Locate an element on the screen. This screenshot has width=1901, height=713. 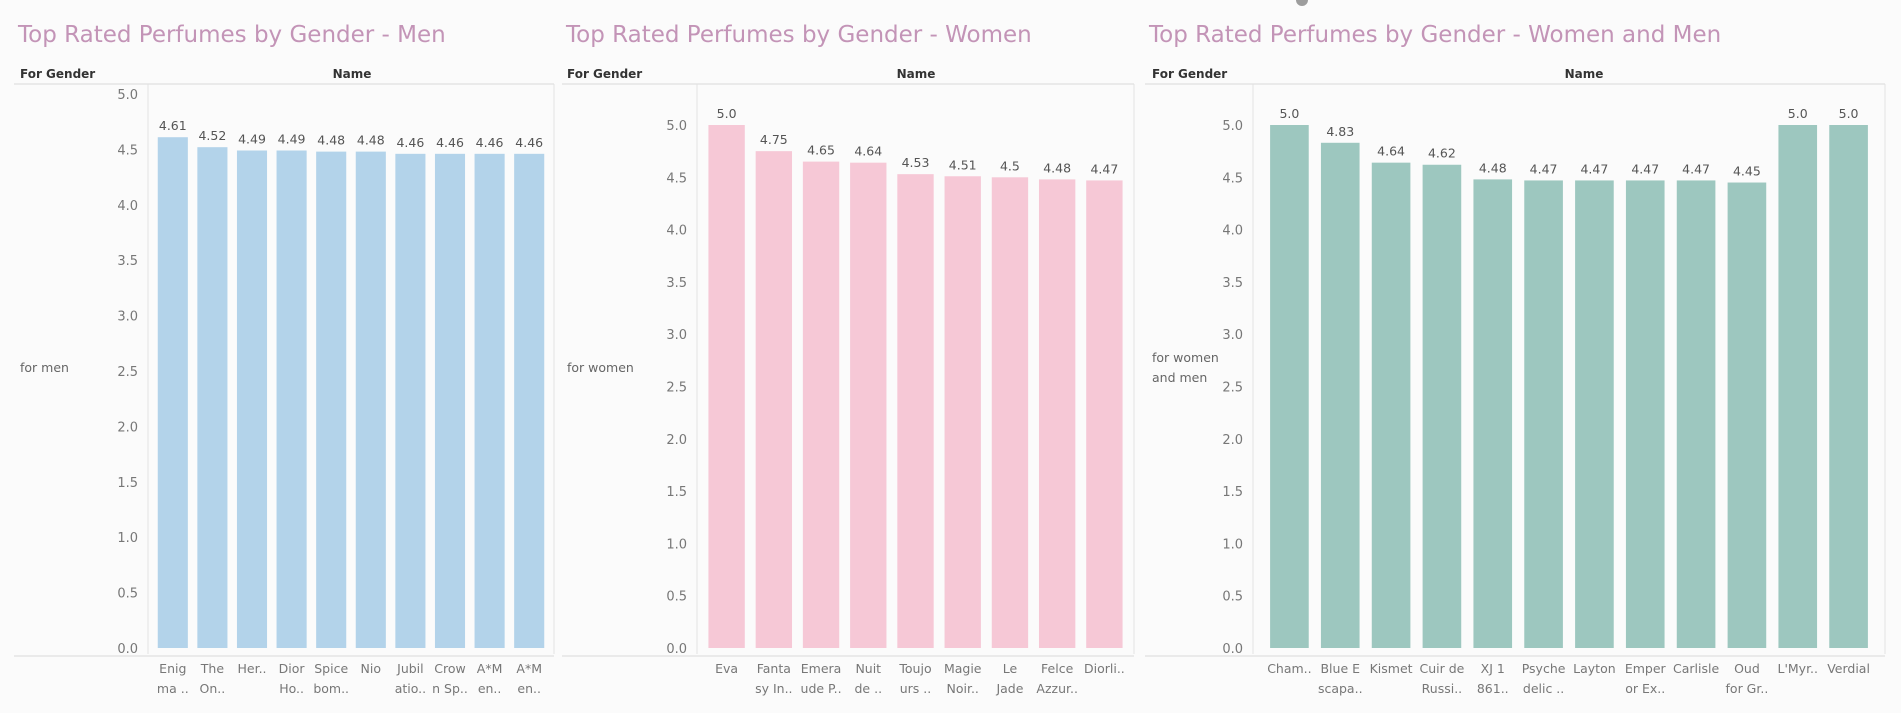
x-tick-label: delic .. is located at coordinates (1543, 688).